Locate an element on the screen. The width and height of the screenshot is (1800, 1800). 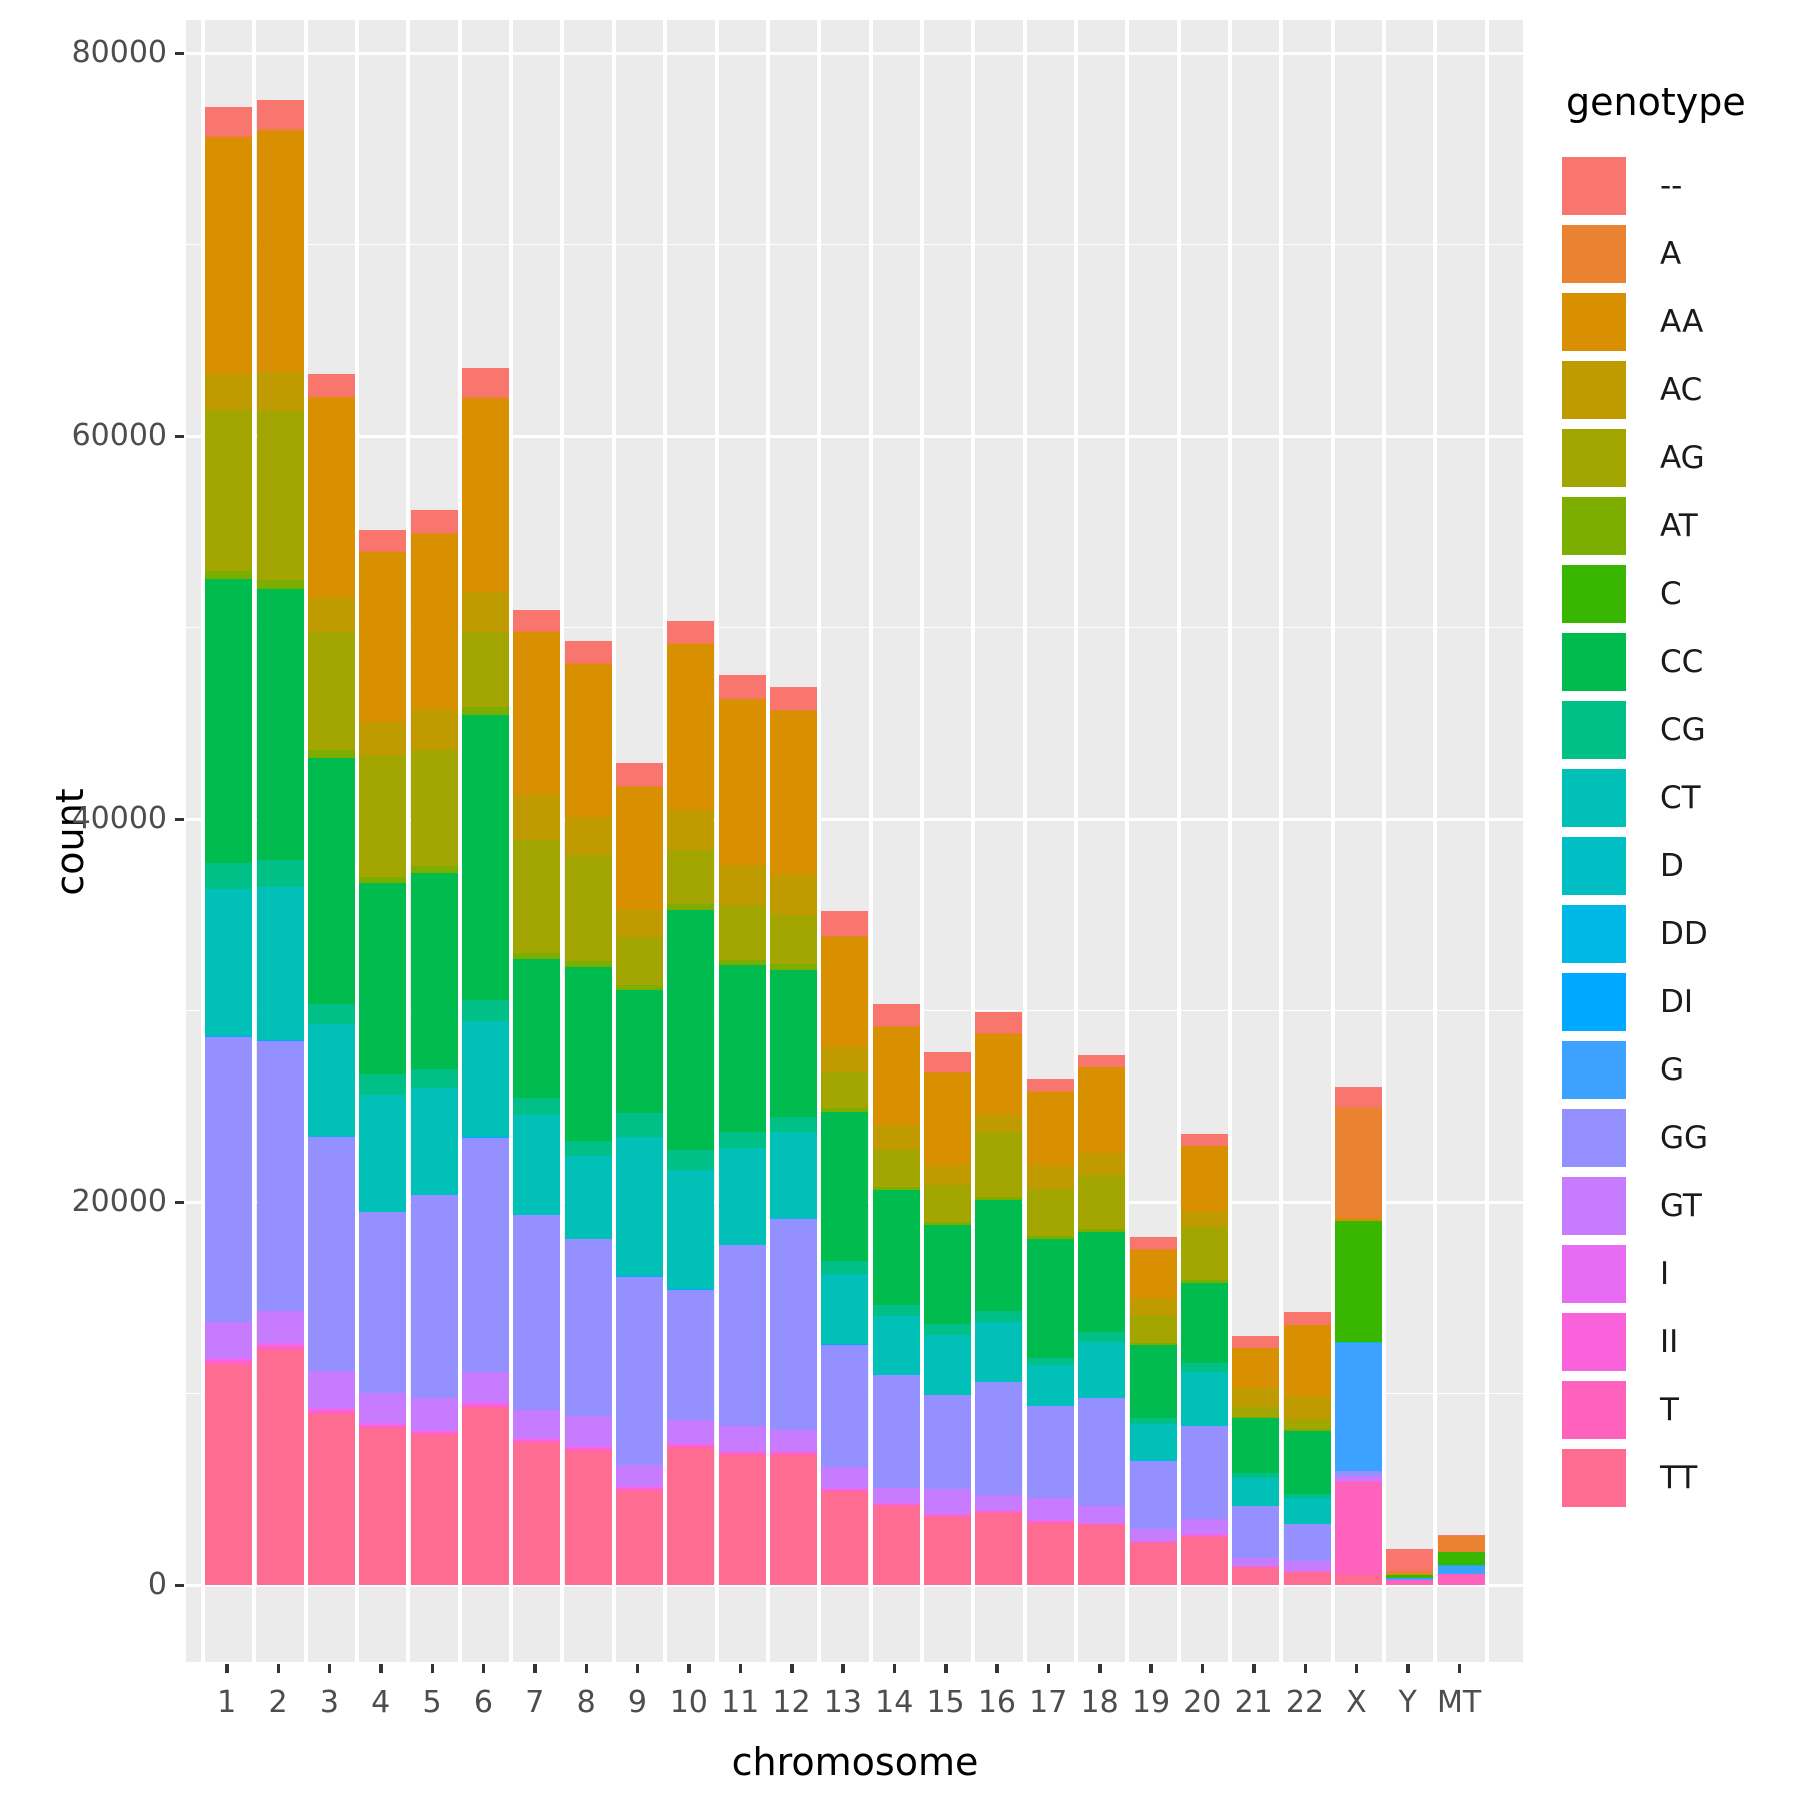
segment-D is located at coordinates (1358, 1342).